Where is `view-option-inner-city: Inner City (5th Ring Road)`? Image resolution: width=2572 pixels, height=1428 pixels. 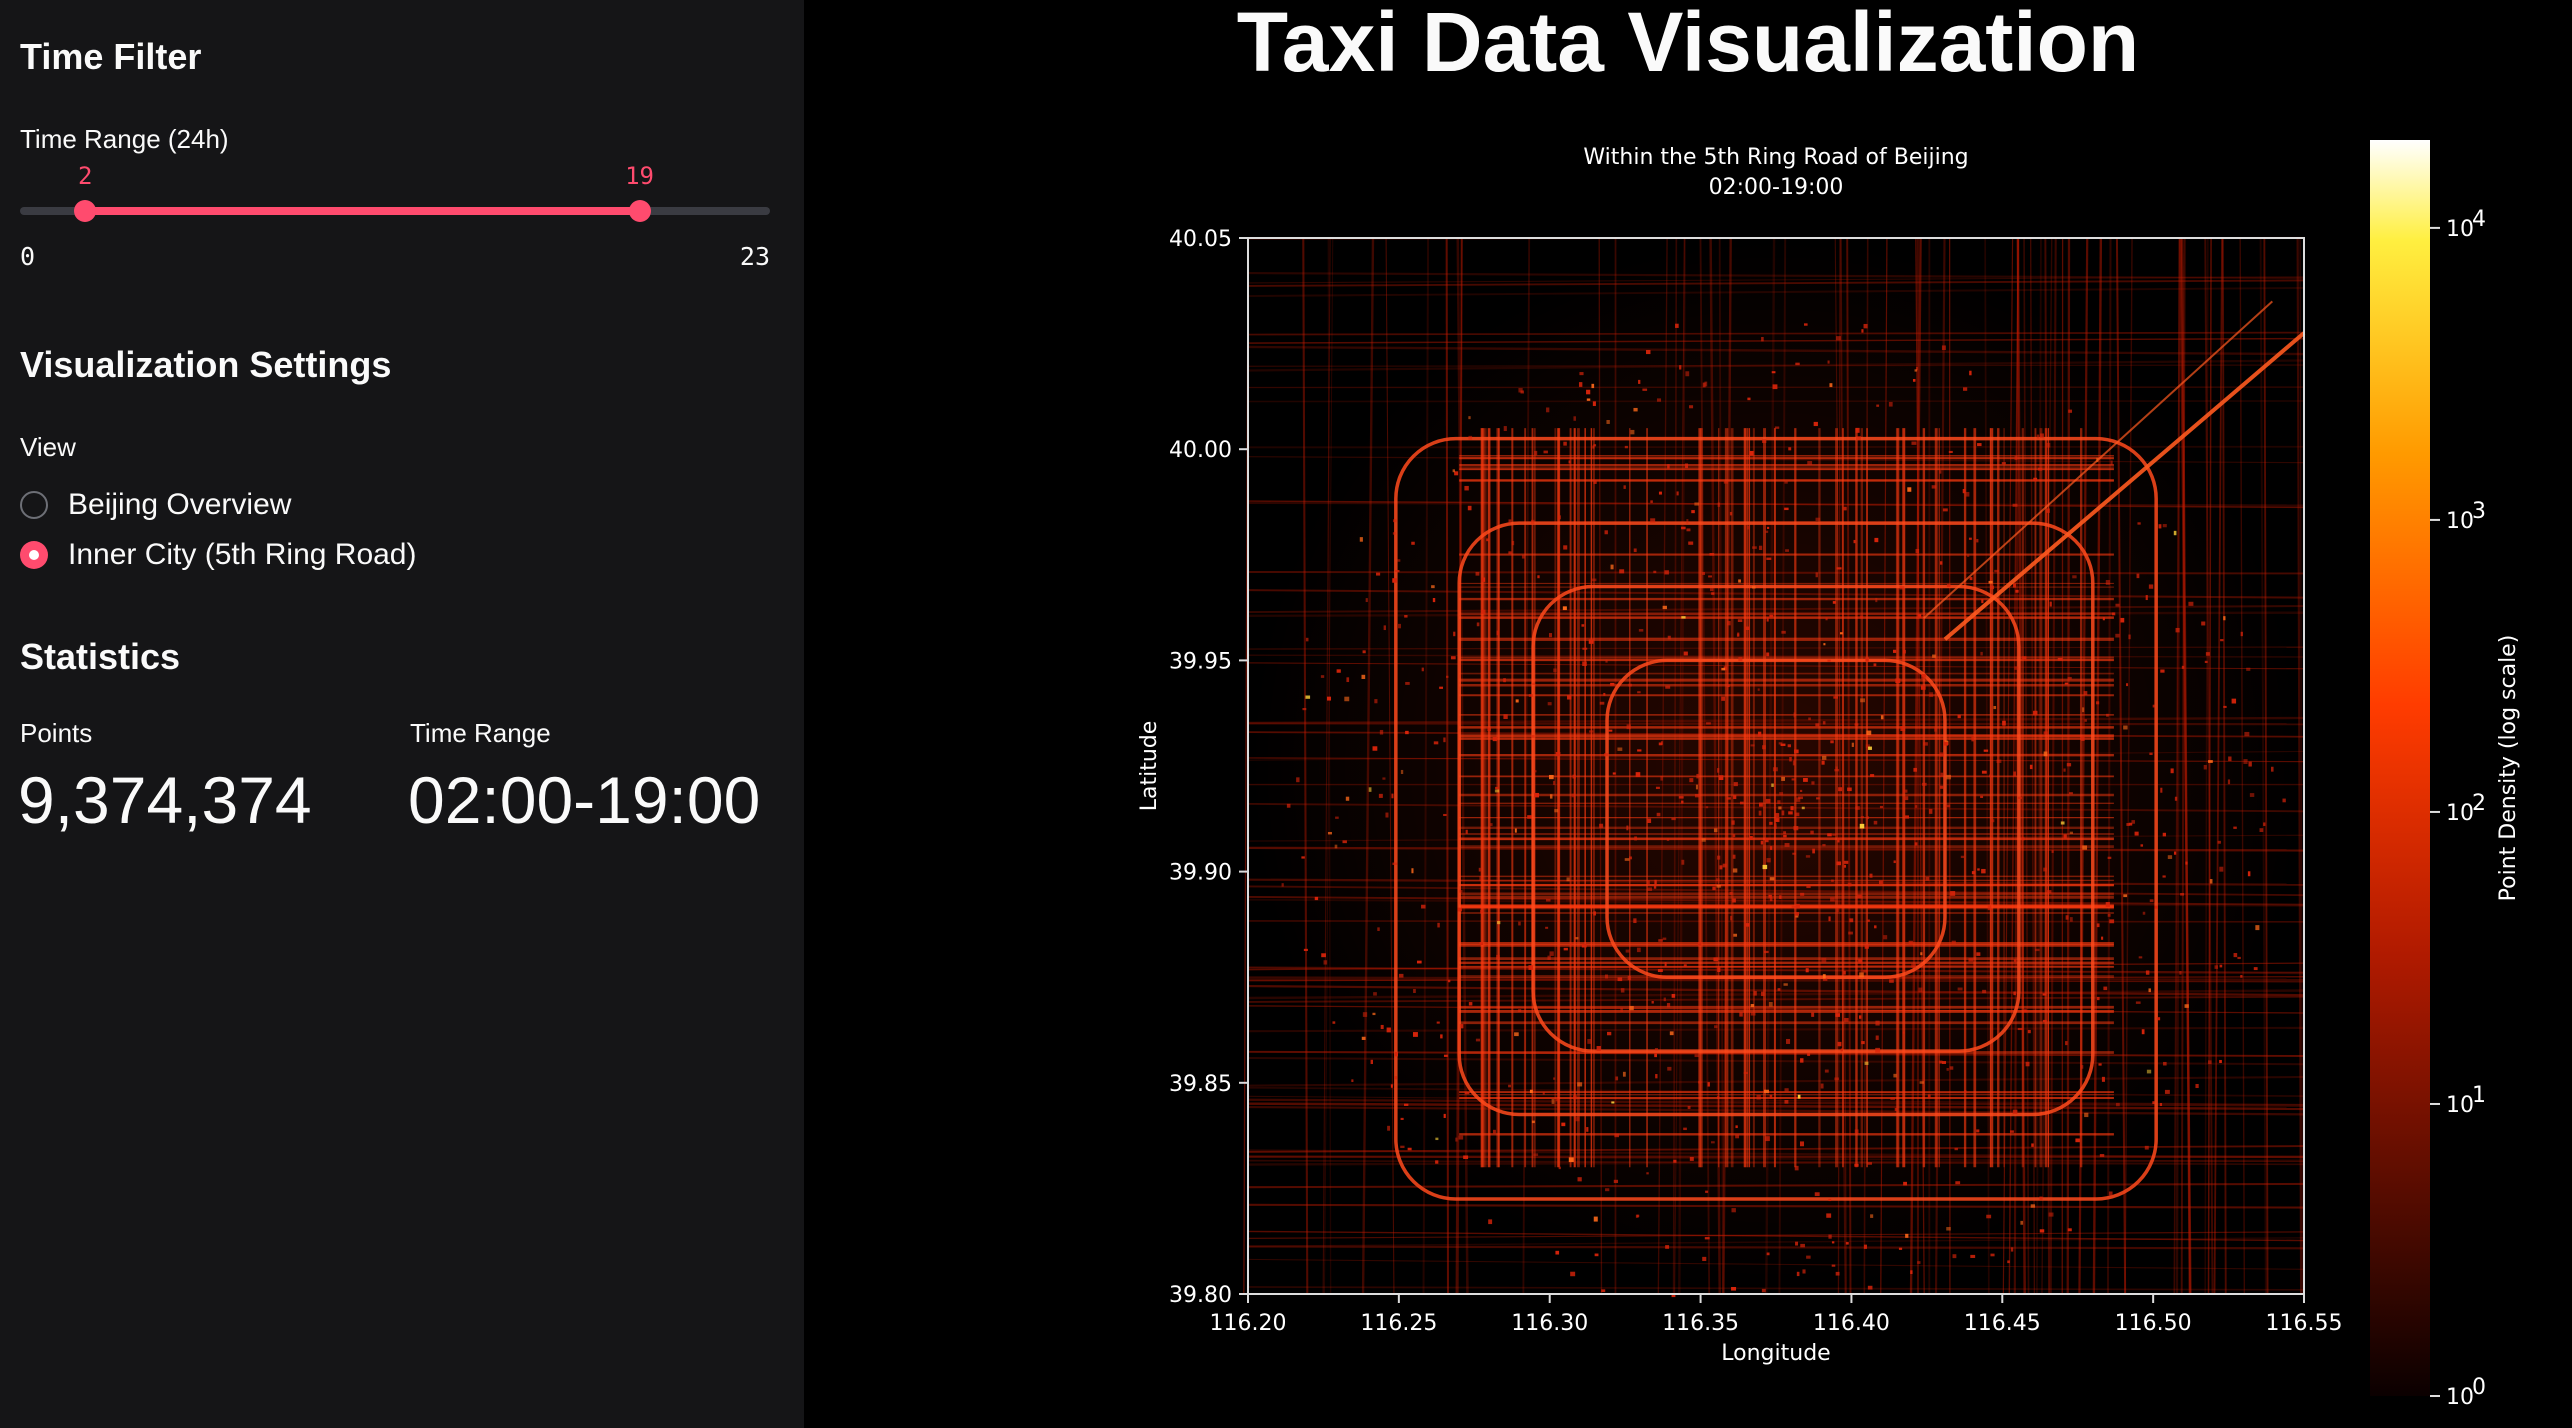 view-option-inner-city: Inner City (5th Ring Road) is located at coordinates (218, 555).